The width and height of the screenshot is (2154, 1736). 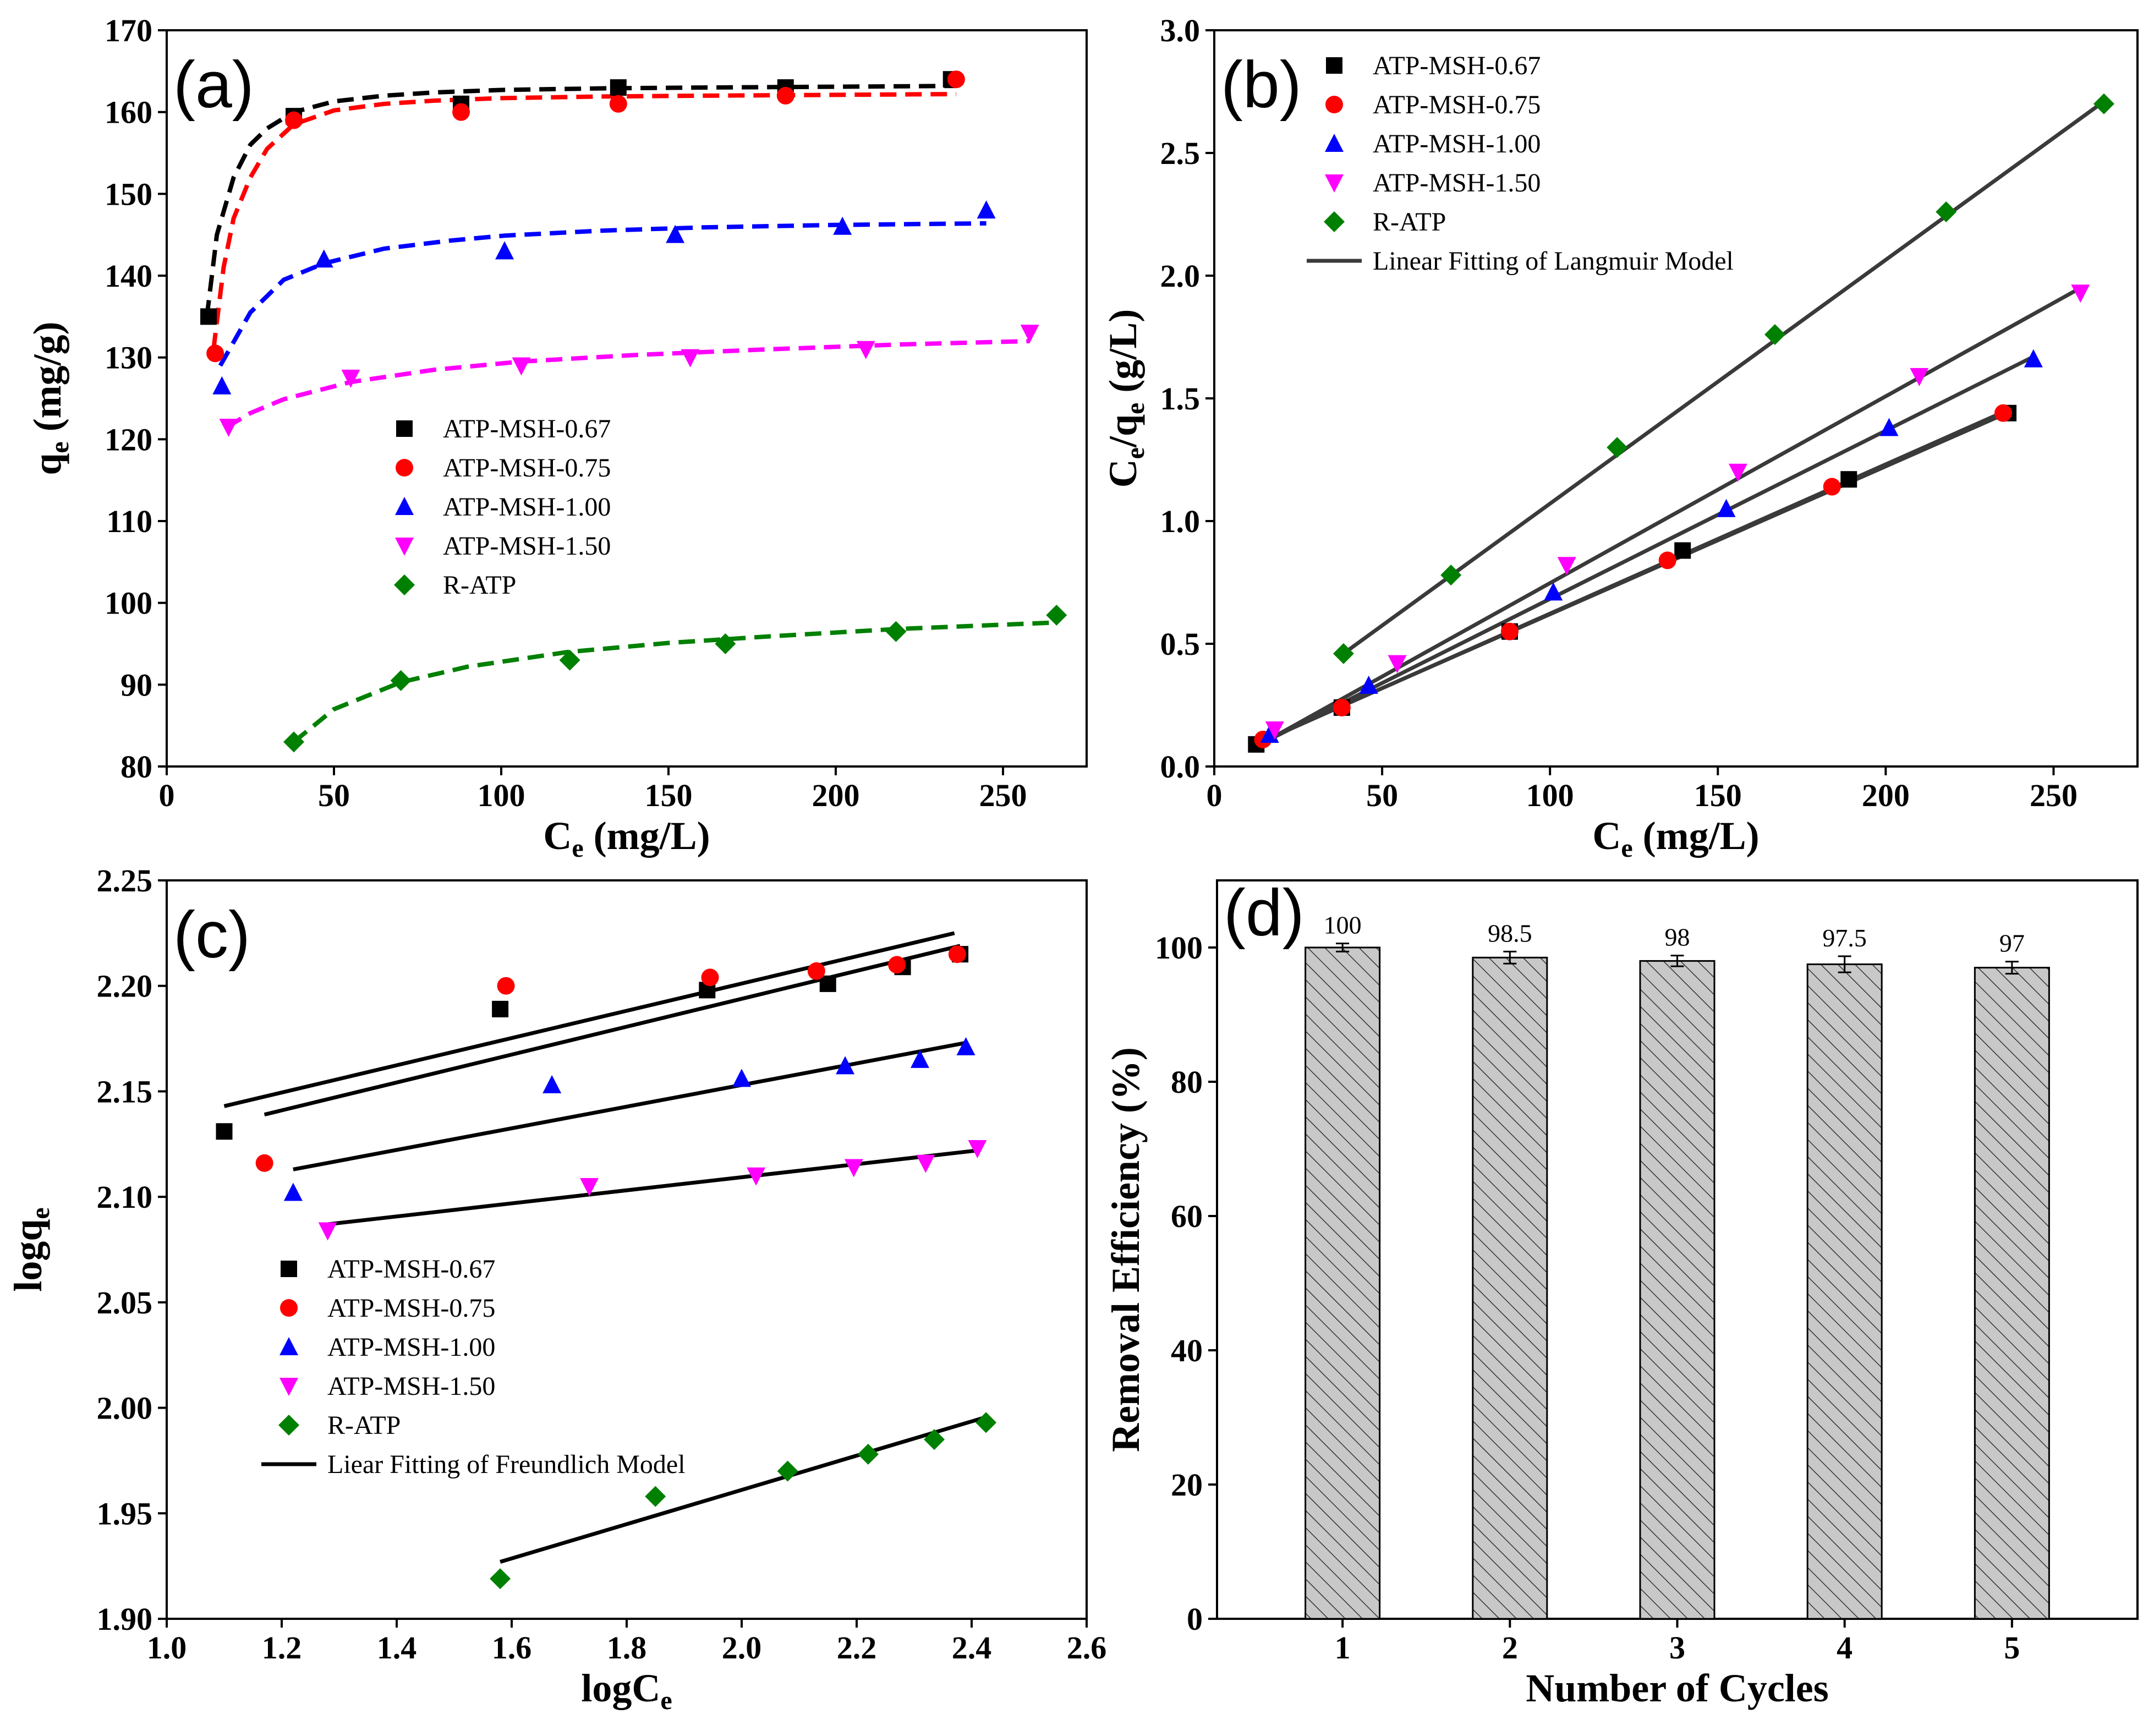 What do you see at coordinates (669, 795) in the screenshot?
I see `x-tick-label: 150` at bounding box center [669, 795].